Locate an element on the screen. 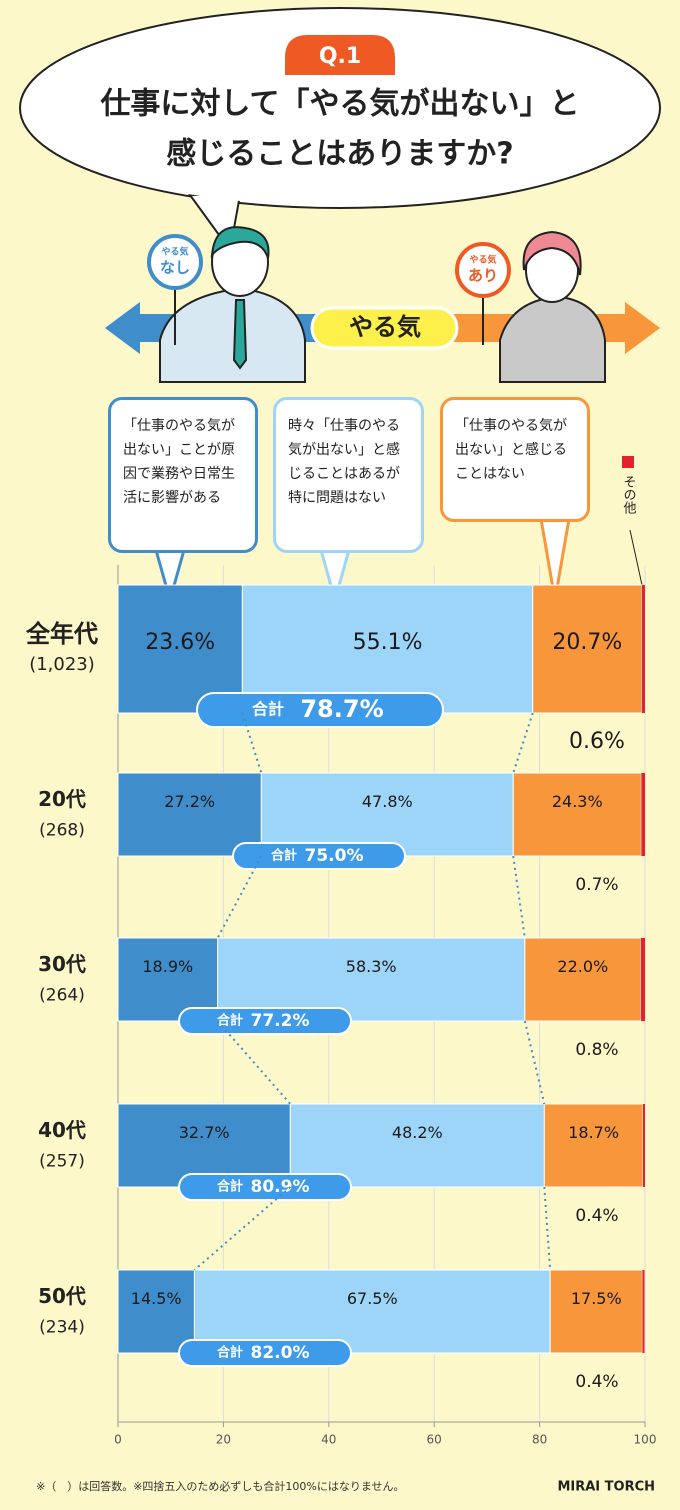  footnote: ※（ ）は回答数。※四捨五入のため必ずしも合計100%にはなりません。 is located at coordinates (220, 1486).